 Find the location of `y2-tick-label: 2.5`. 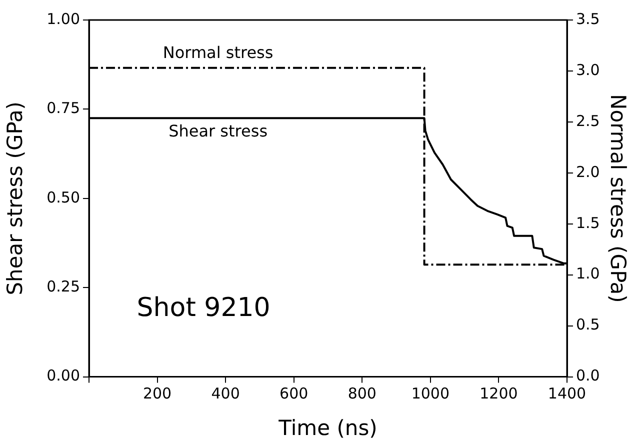

y2-tick-label: 2.5 is located at coordinates (588, 121).